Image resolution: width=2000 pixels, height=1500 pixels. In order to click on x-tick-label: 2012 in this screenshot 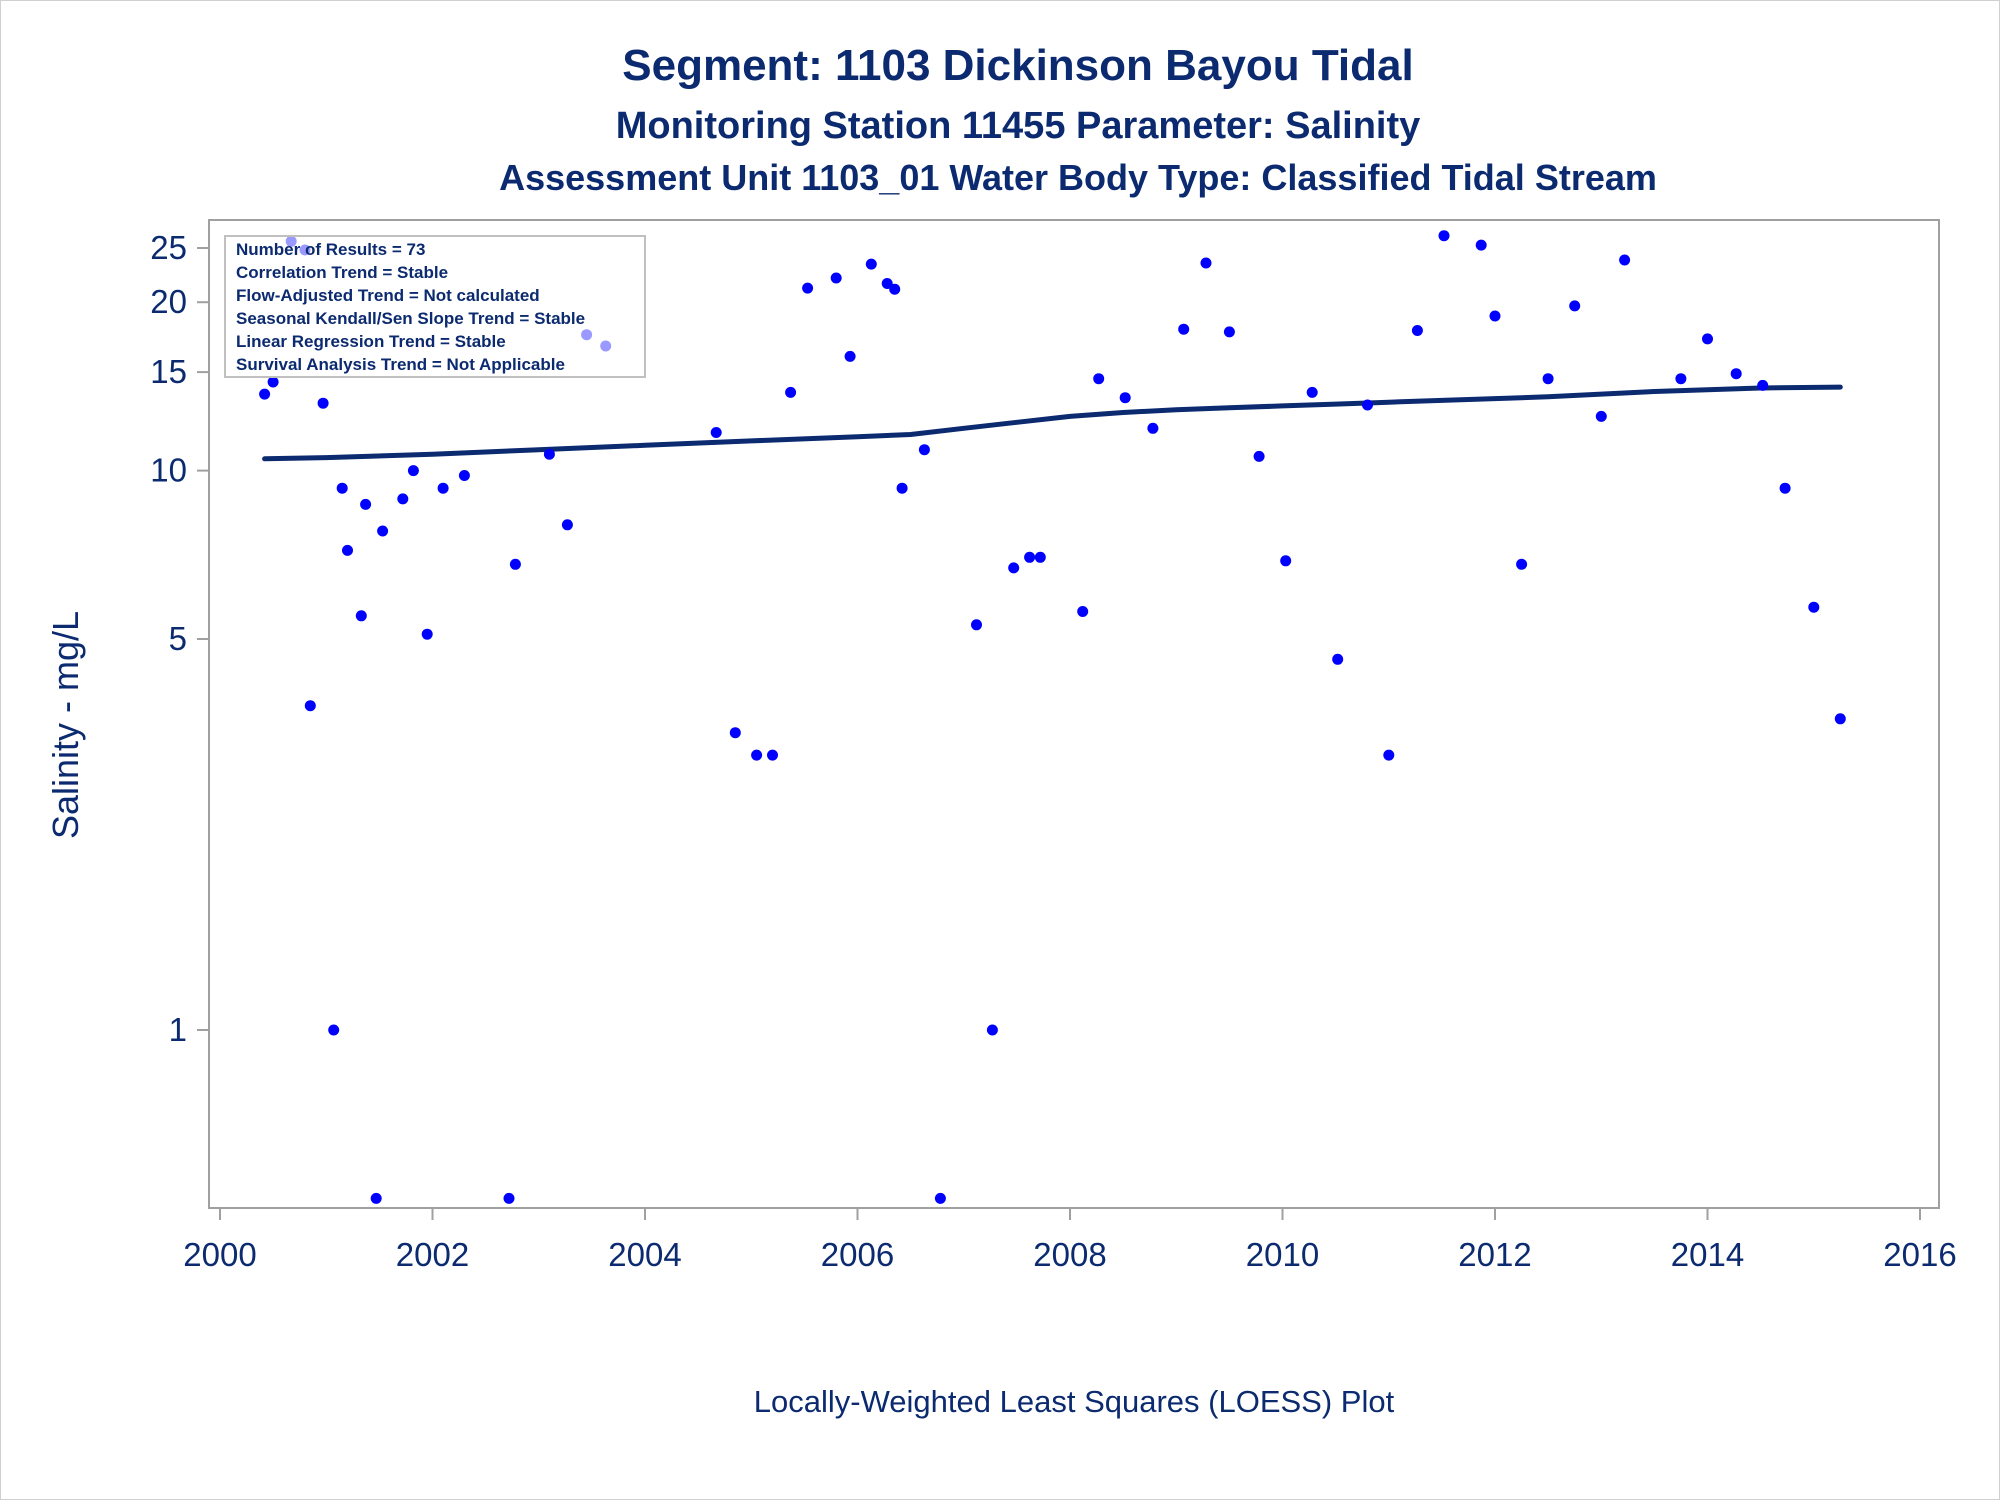, I will do `click(1494, 1254)`.